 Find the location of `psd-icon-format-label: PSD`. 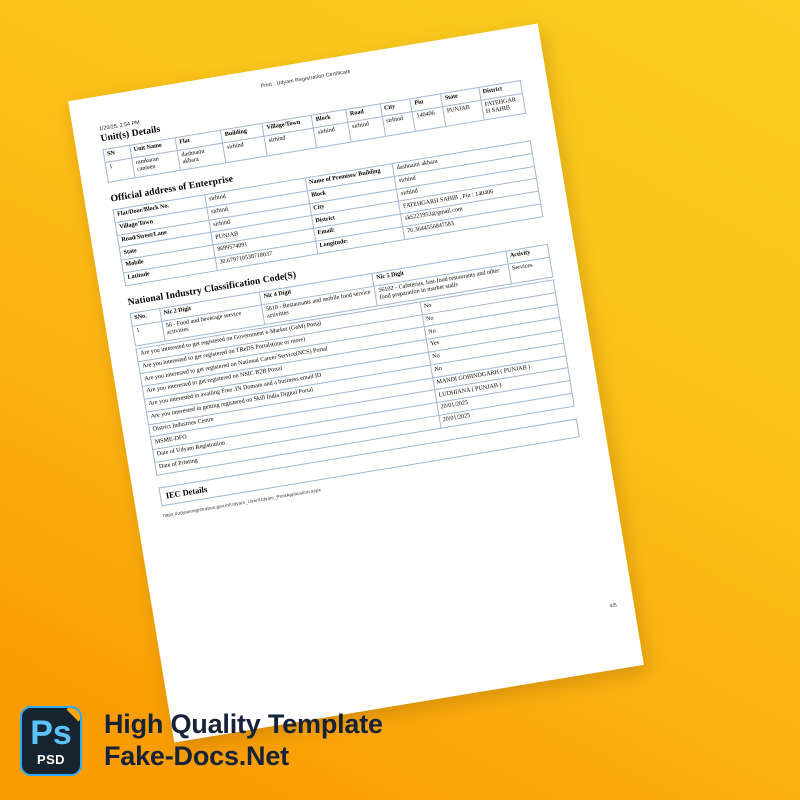

psd-icon-format-label: PSD is located at coordinates (51, 759).